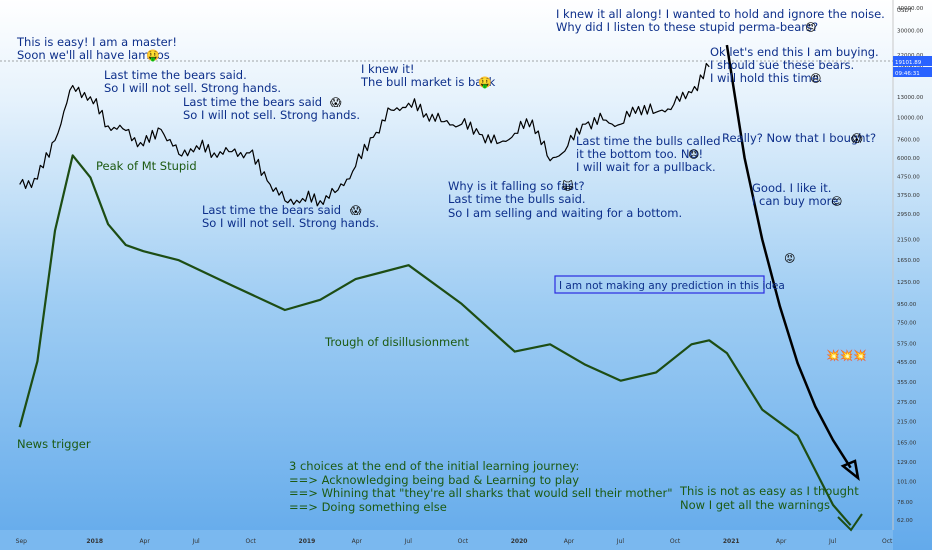 The width and height of the screenshot is (932, 554). I want to click on annotation-line: it the bottom too. NO!, so click(639, 154).